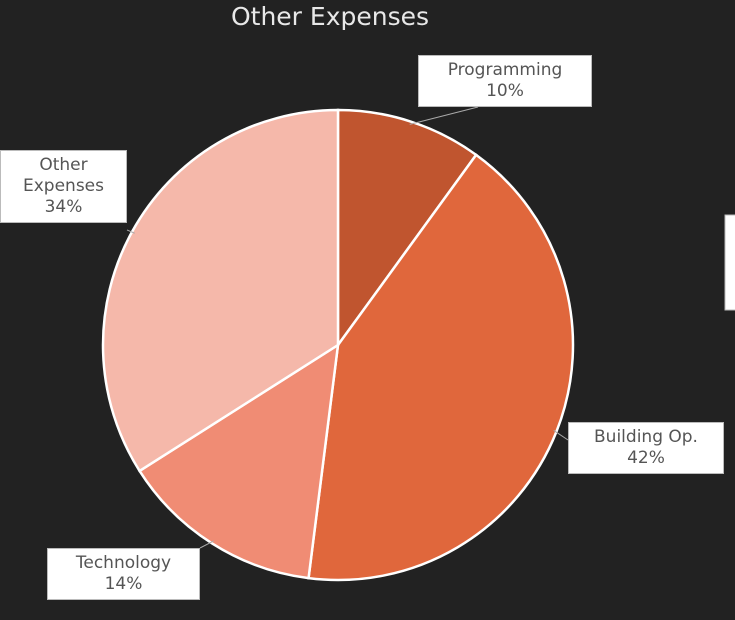 This screenshot has width=735, height=620. What do you see at coordinates (63, 175) in the screenshot?
I see `label-category: Other Expenses` at bounding box center [63, 175].